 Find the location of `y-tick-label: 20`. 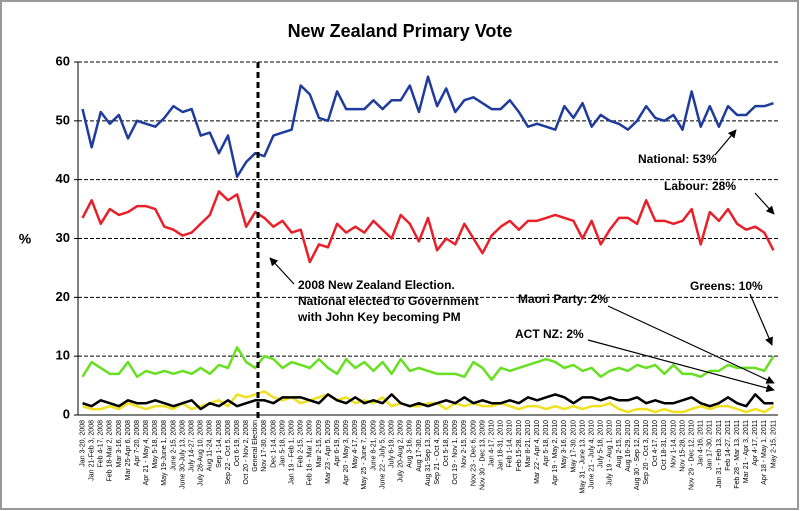

y-tick-label: 20 is located at coordinates (63, 296).